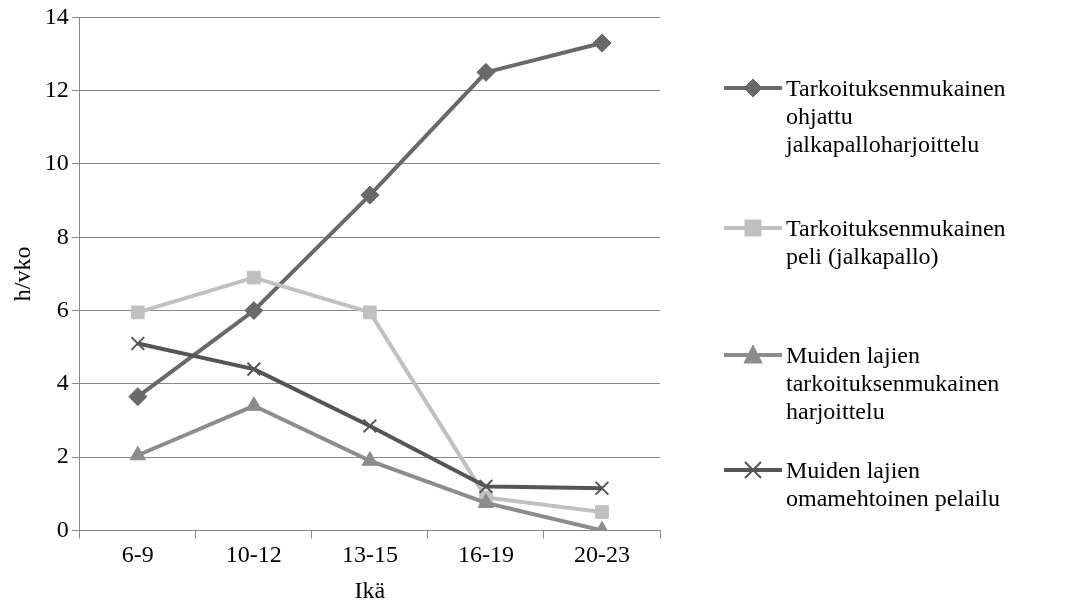 The width and height of the screenshot is (1085, 615). What do you see at coordinates (62, 528) in the screenshot?
I see `y-tick-label: 0` at bounding box center [62, 528].